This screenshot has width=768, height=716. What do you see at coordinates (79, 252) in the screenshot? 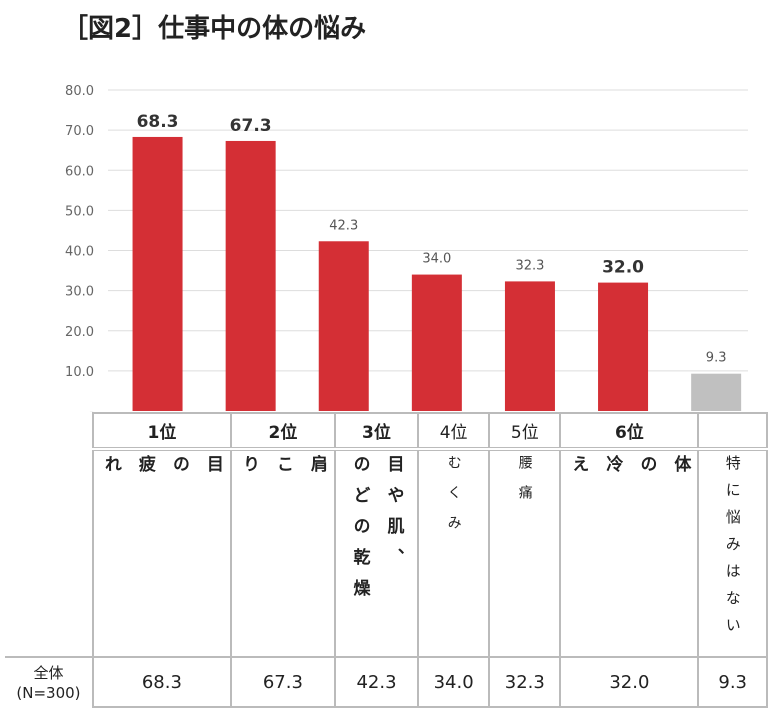
I see `y-tick-label: 40.0` at bounding box center [79, 252].